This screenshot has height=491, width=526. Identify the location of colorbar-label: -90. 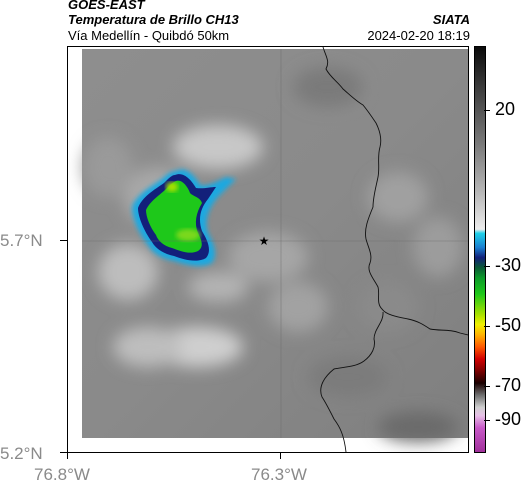
(508, 419).